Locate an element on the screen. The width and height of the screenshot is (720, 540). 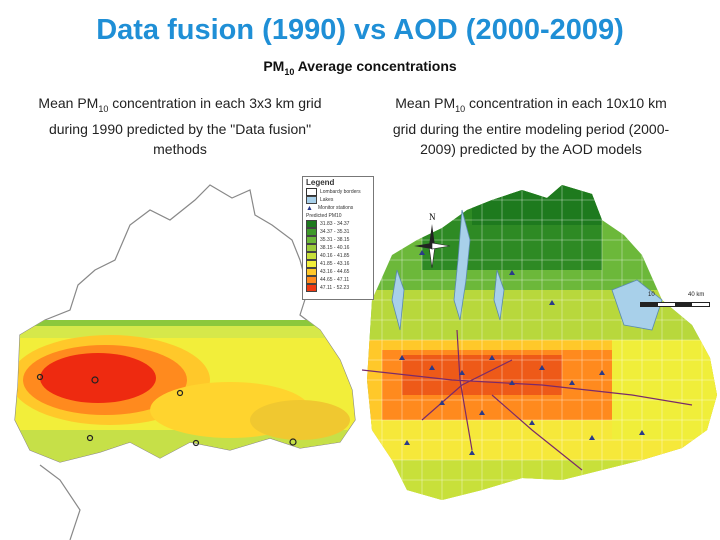
legend-item-lakes-label: Lakes is located at coordinates (327, 200).